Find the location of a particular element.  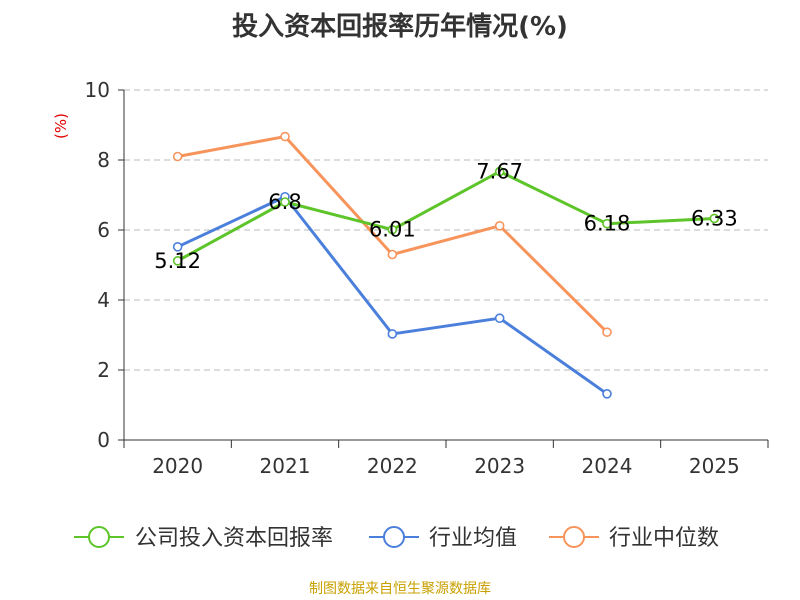

data-label: 7.67 is located at coordinates (499, 172).